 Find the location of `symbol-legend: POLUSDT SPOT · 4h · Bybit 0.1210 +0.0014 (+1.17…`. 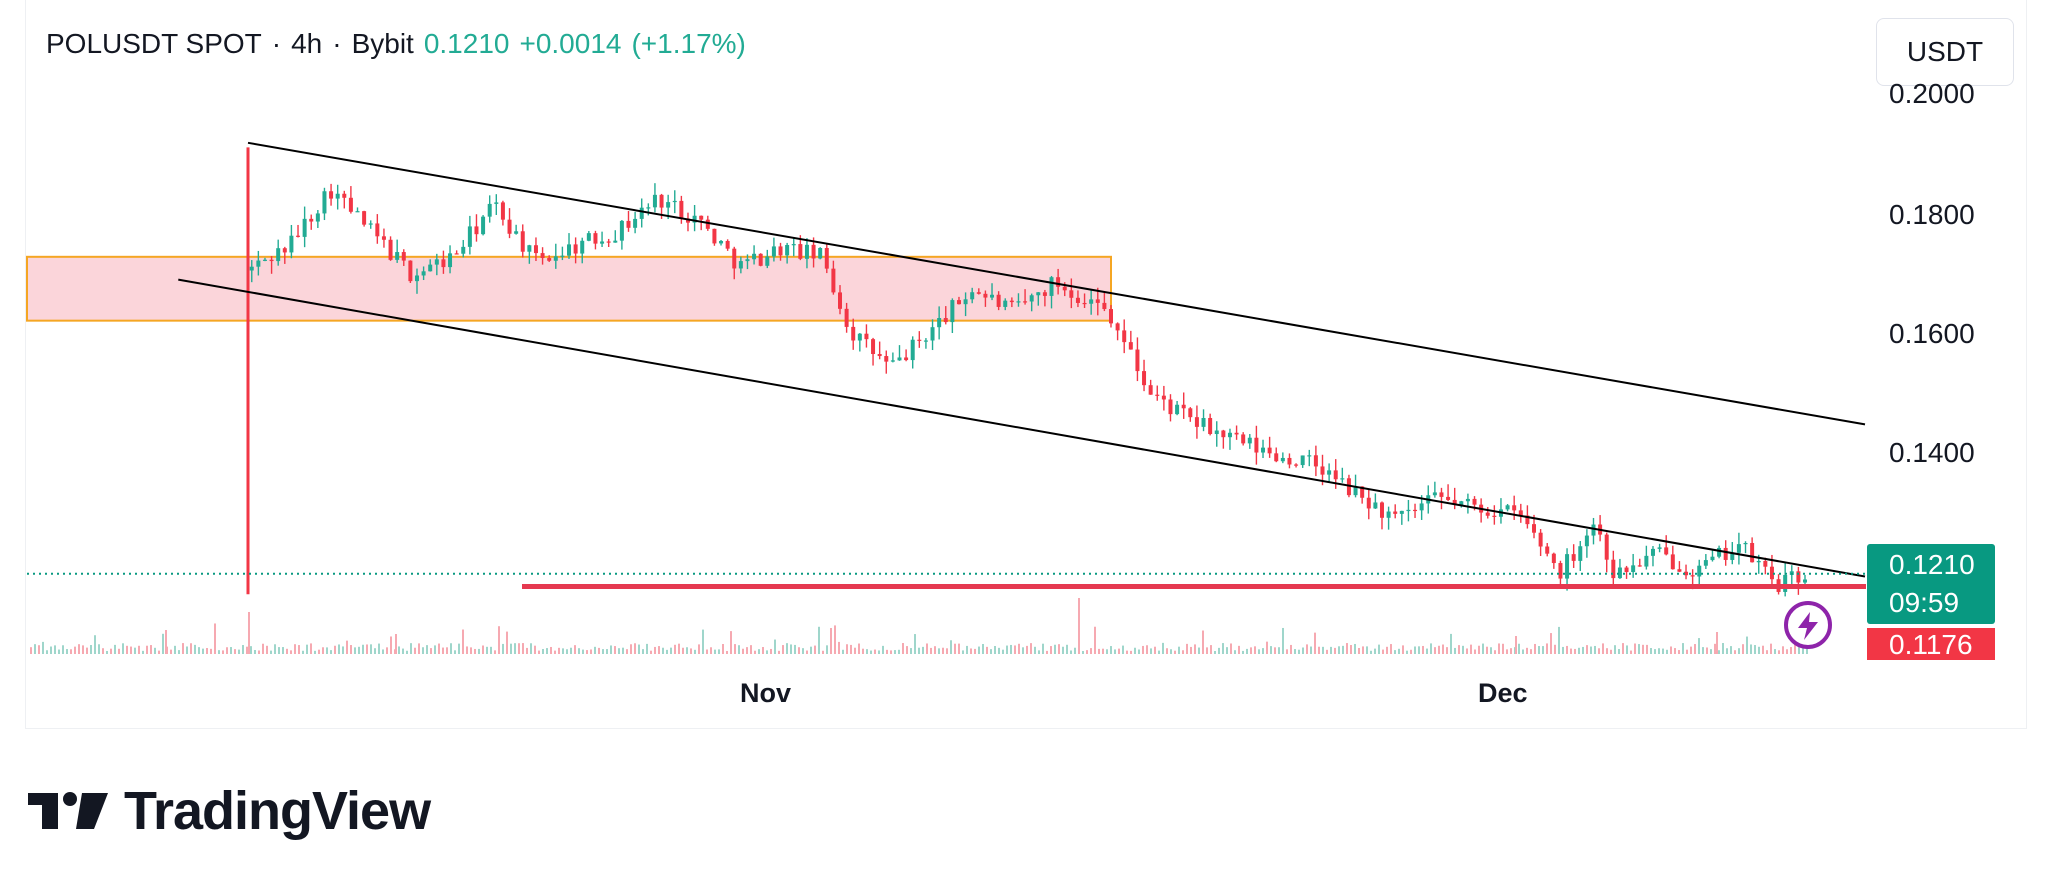

symbol-legend: POLUSDT SPOT · 4h · Bybit 0.1210 +0.0014 (+1.17… is located at coordinates (401, 44).